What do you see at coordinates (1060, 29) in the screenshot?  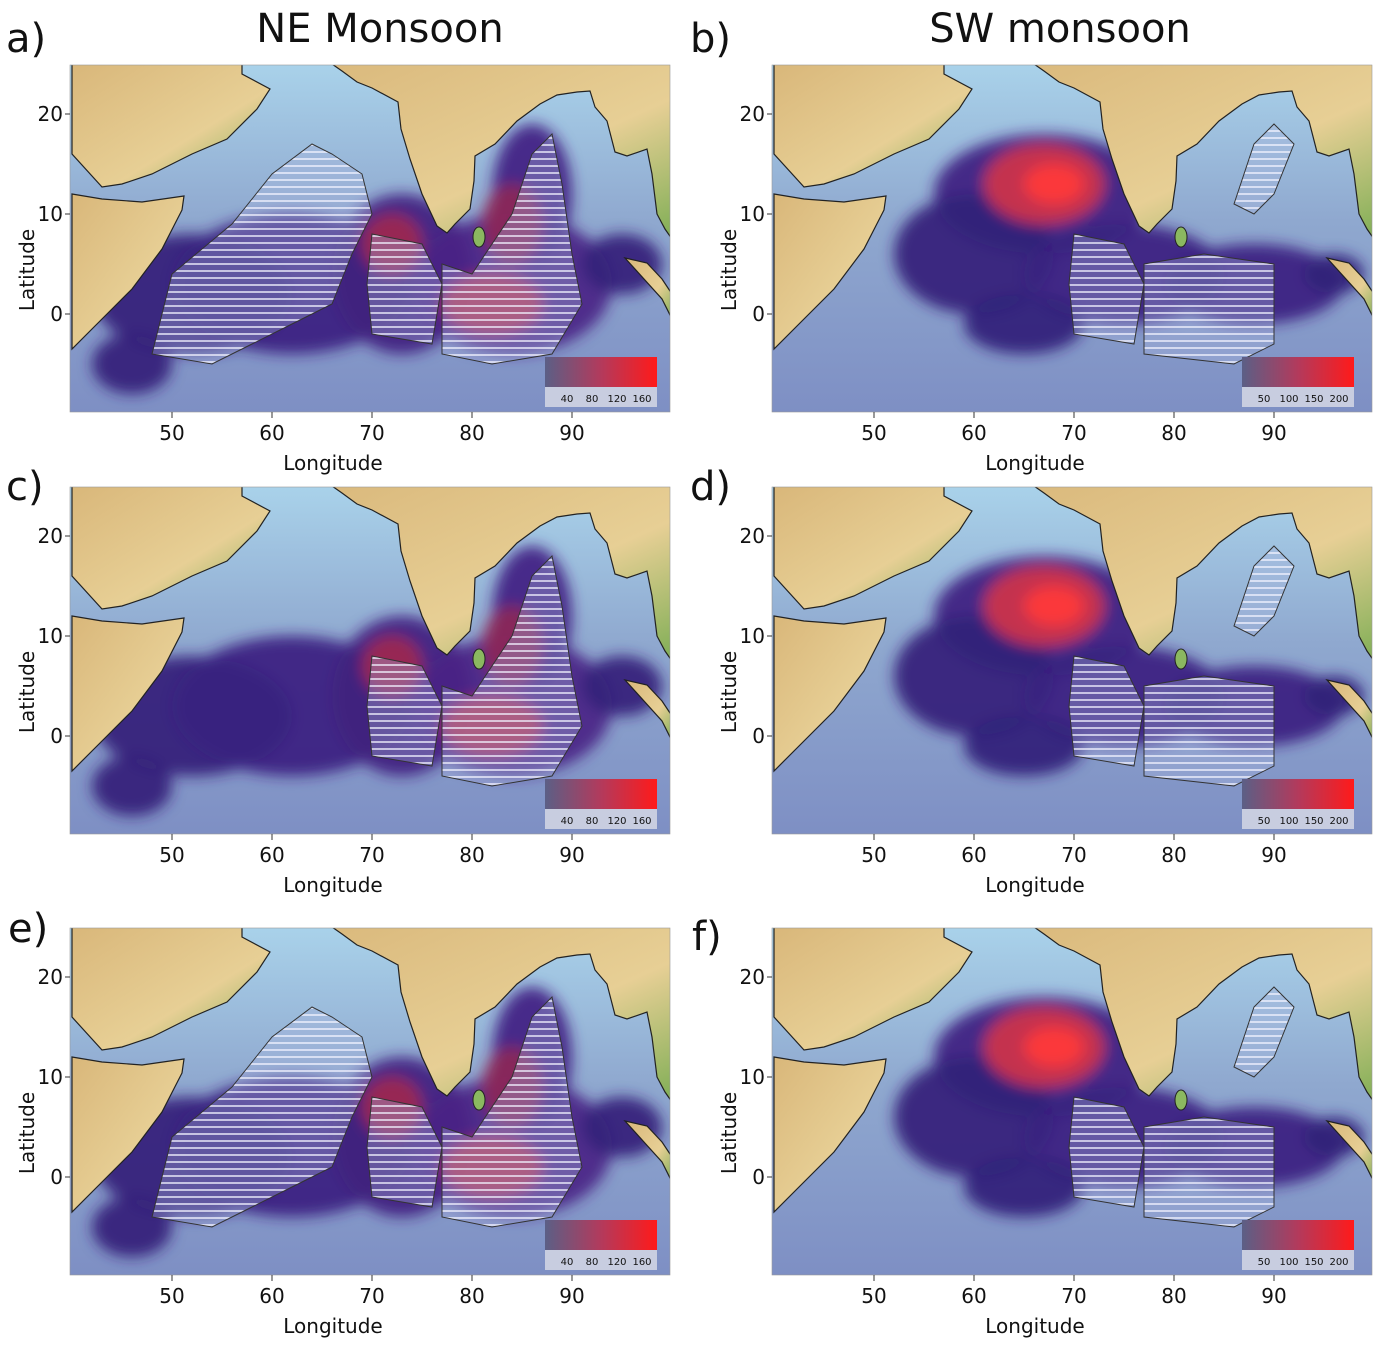 I see `column-title: SW monsoon` at bounding box center [1060, 29].